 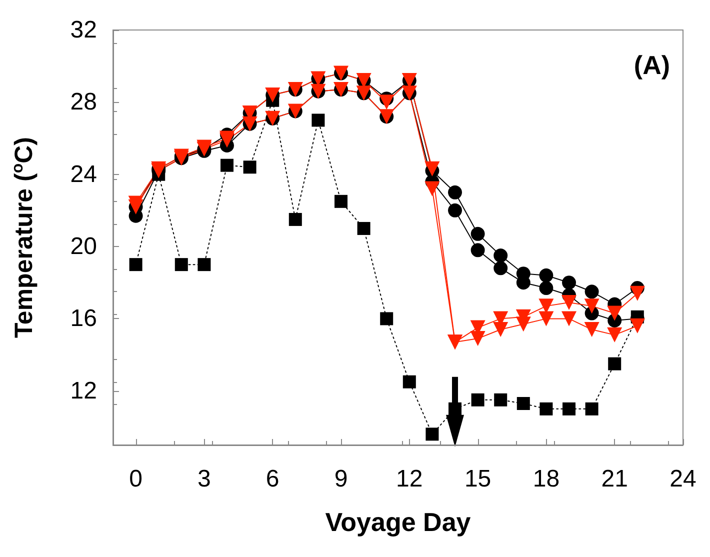 What do you see at coordinates (683, 479) in the screenshot?
I see `x-tick-label: 24` at bounding box center [683, 479].